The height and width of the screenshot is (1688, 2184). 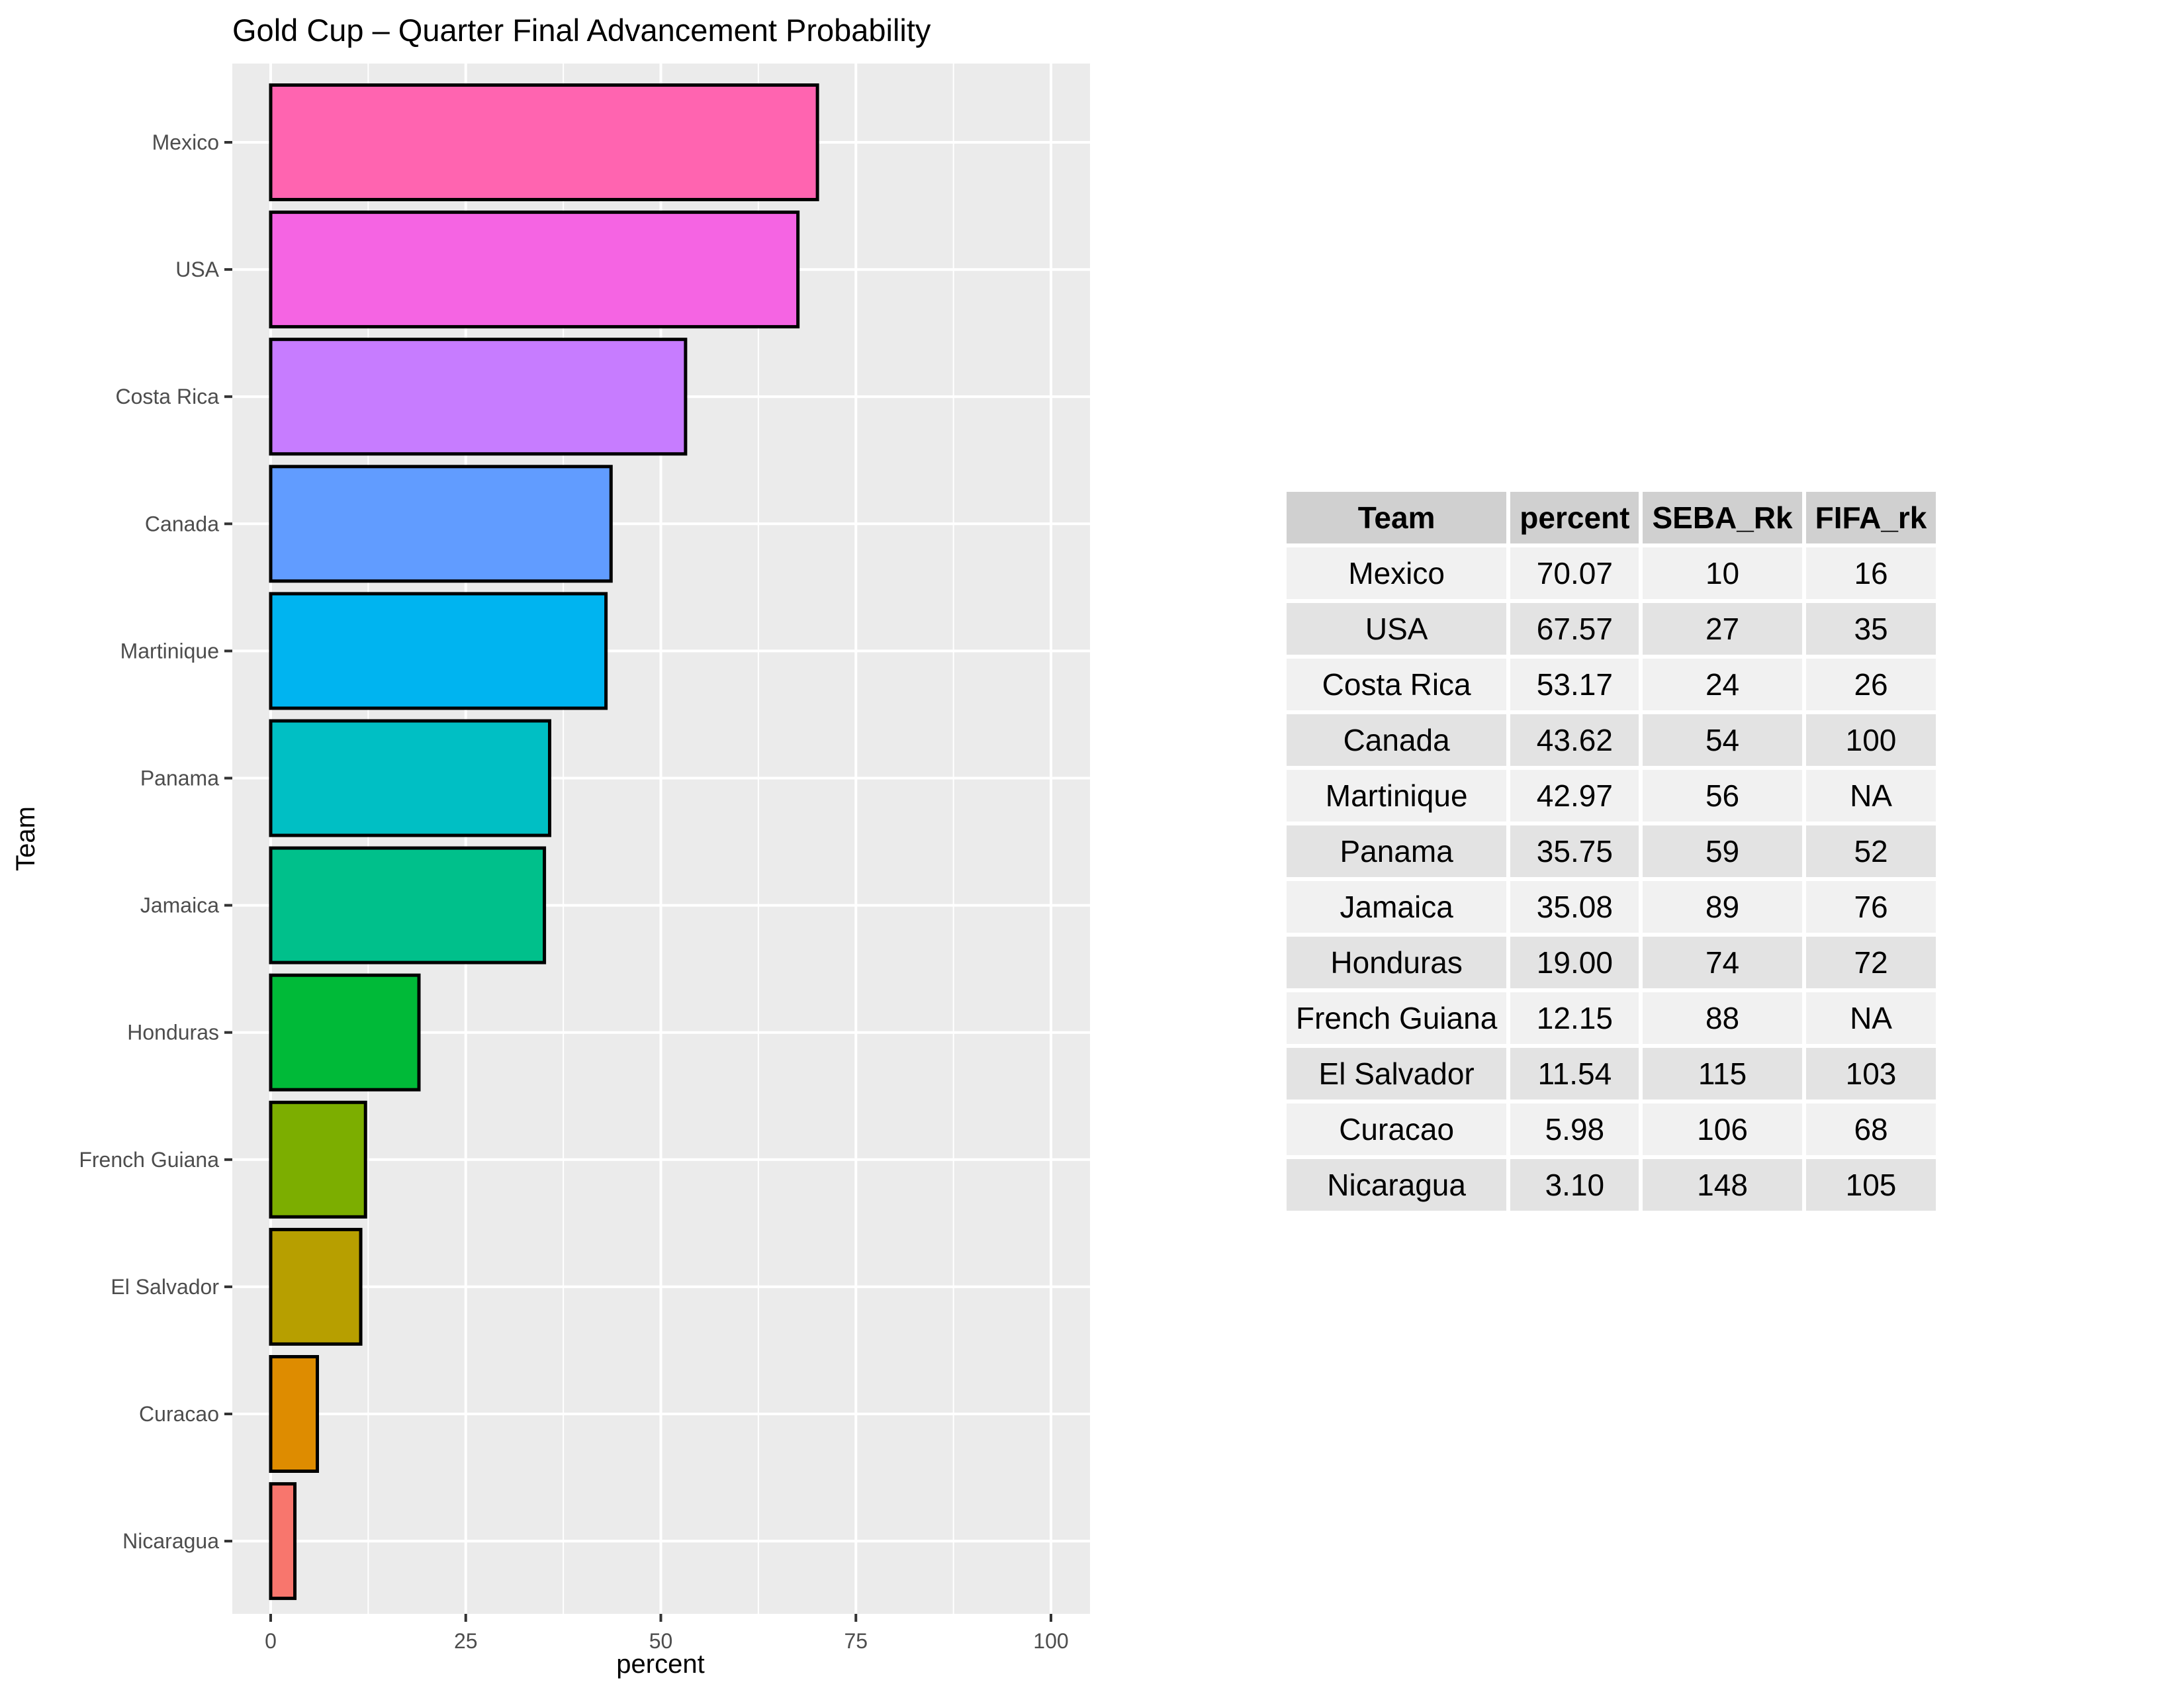 I want to click on table-cell: 3.10, so click(x=1575, y=1185).